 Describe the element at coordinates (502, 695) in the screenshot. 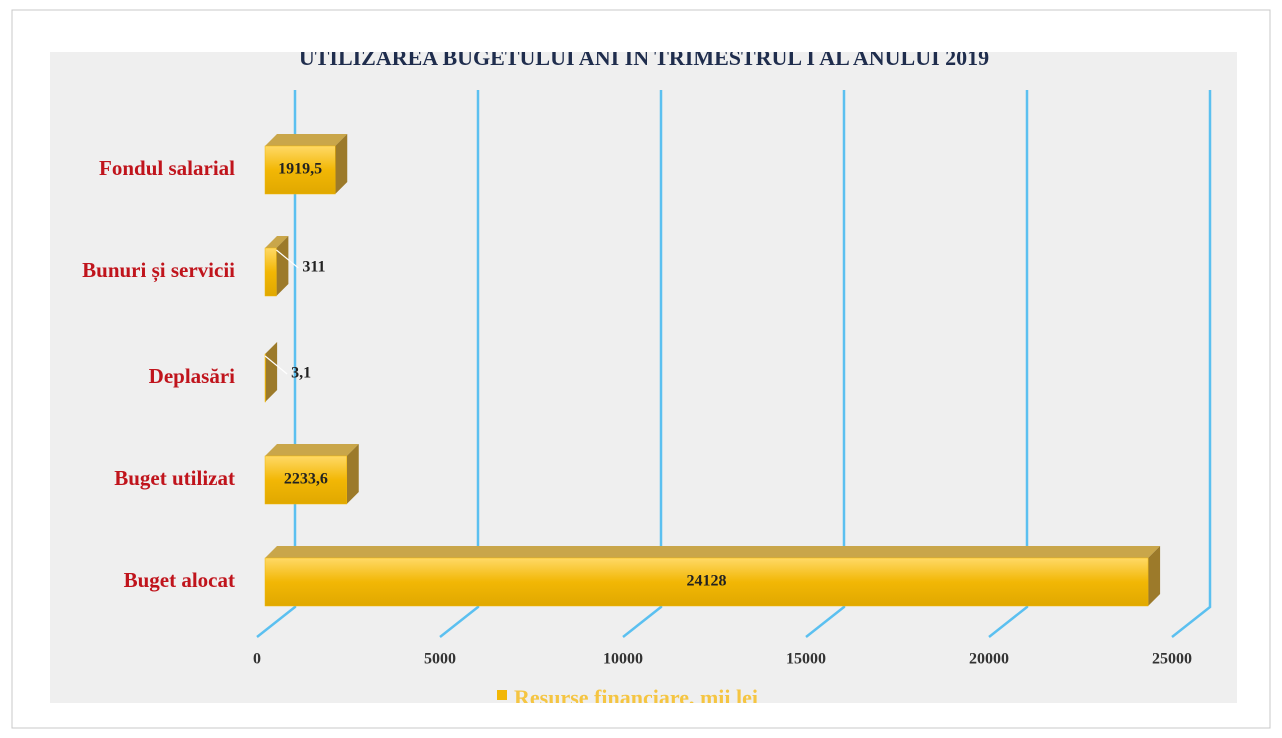

I see `legend-swatch` at that location.